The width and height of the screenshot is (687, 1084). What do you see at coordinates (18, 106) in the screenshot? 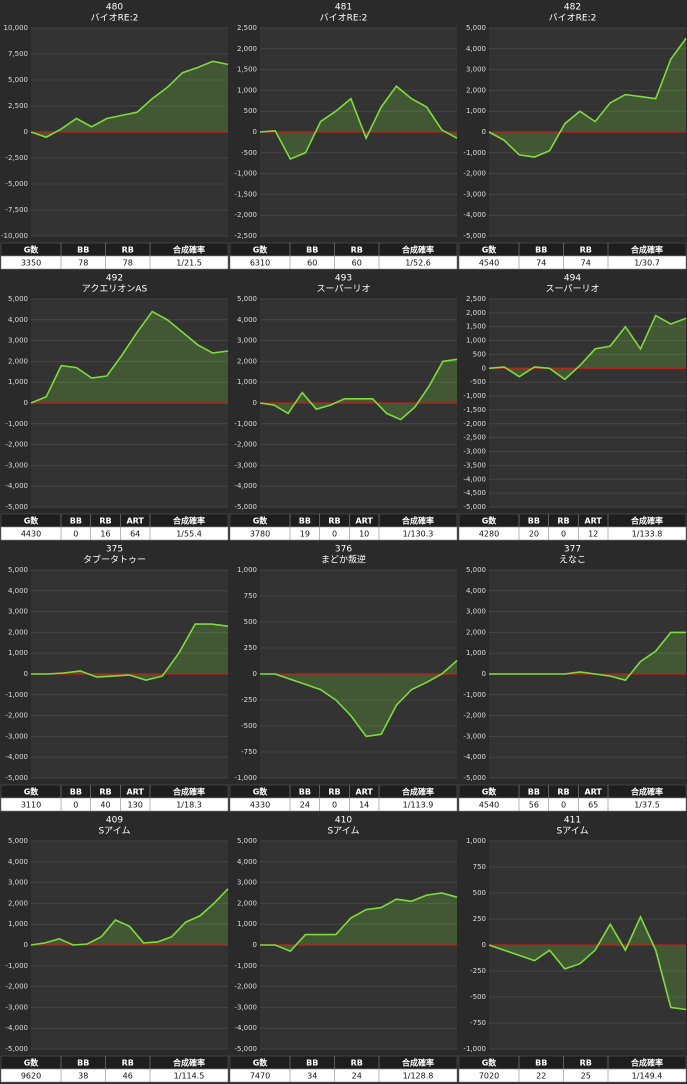
I see `y-tick-label: 2,500` at bounding box center [18, 106].